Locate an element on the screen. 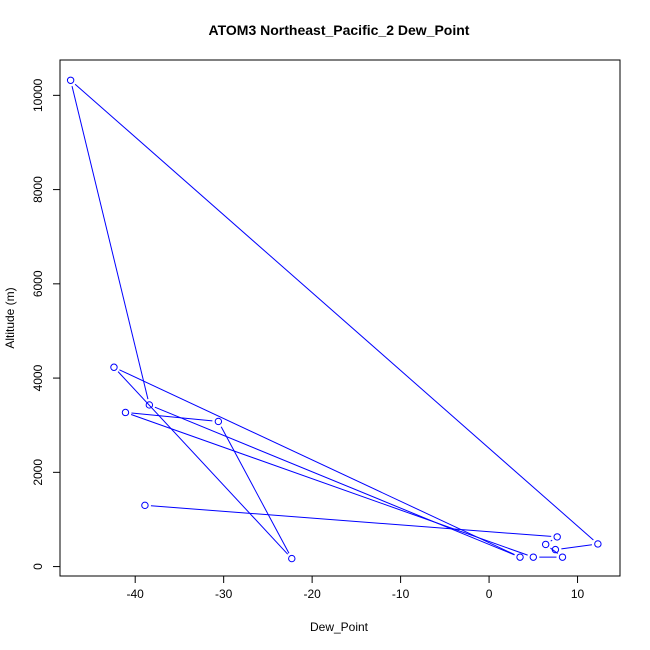 This screenshot has width=650, height=650. x-tick-label: -40 is located at coordinates (136, 594).